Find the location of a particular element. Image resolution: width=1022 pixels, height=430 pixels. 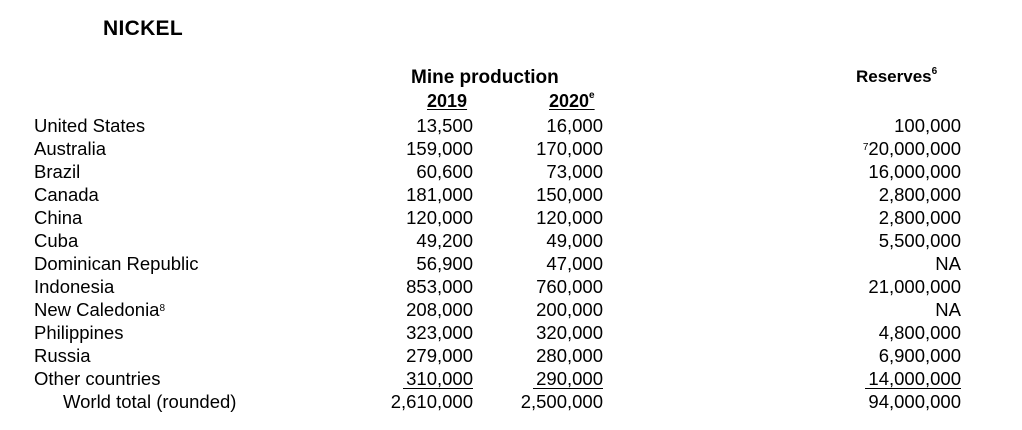

table-row: New Caledonia8 208,000 200,000 NA is located at coordinates (511, 309).